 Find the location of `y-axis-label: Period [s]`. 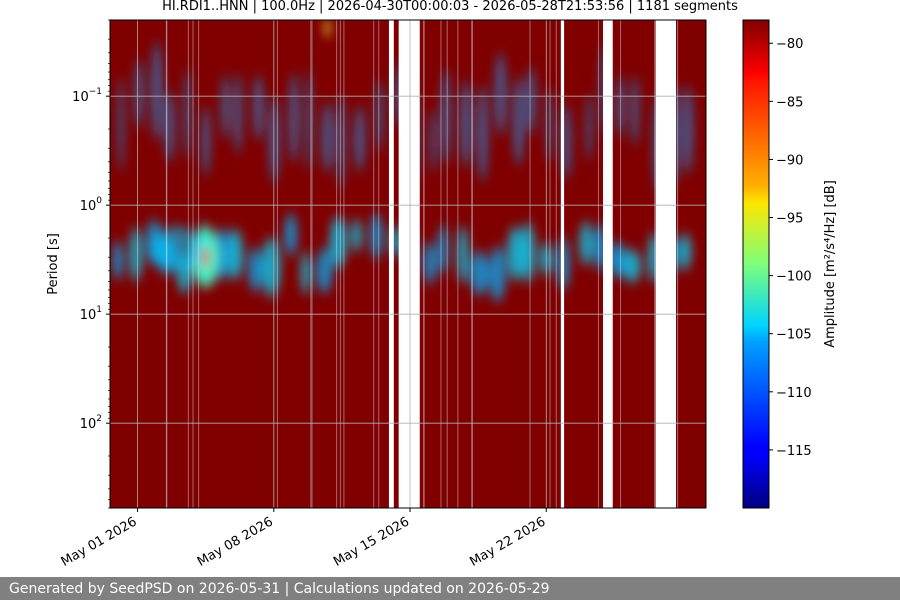

y-axis-label: Period [s] is located at coordinates (53, 264).